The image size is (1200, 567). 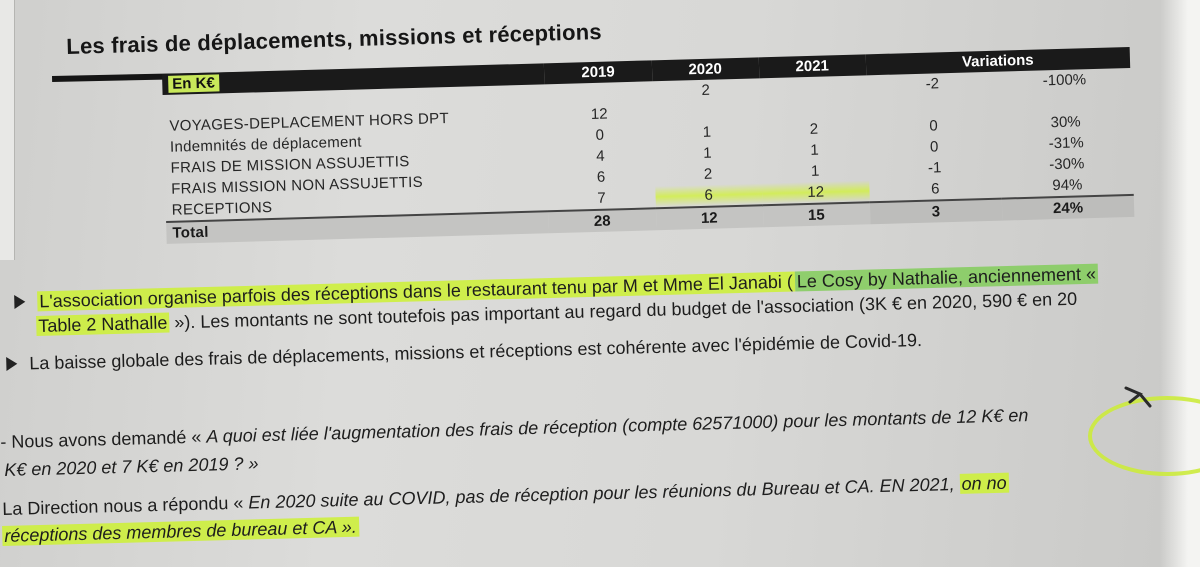 What do you see at coordinates (103, 439) in the screenshot?
I see `question-prefix: - Nous avons demandé «` at bounding box center [103, 439].